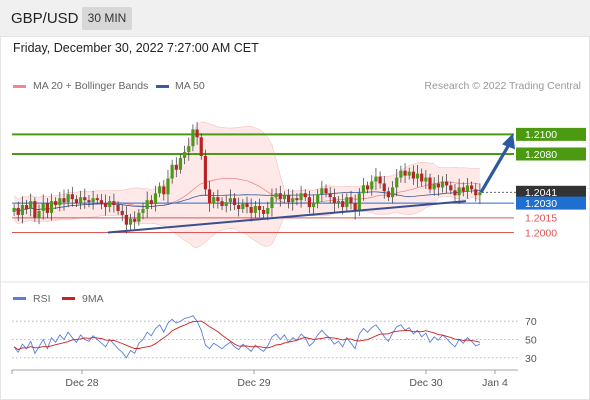 The height and width of the screenshot is (400, 590). I want to click on rsi-ma-legend-swatch, so click(68, 298).